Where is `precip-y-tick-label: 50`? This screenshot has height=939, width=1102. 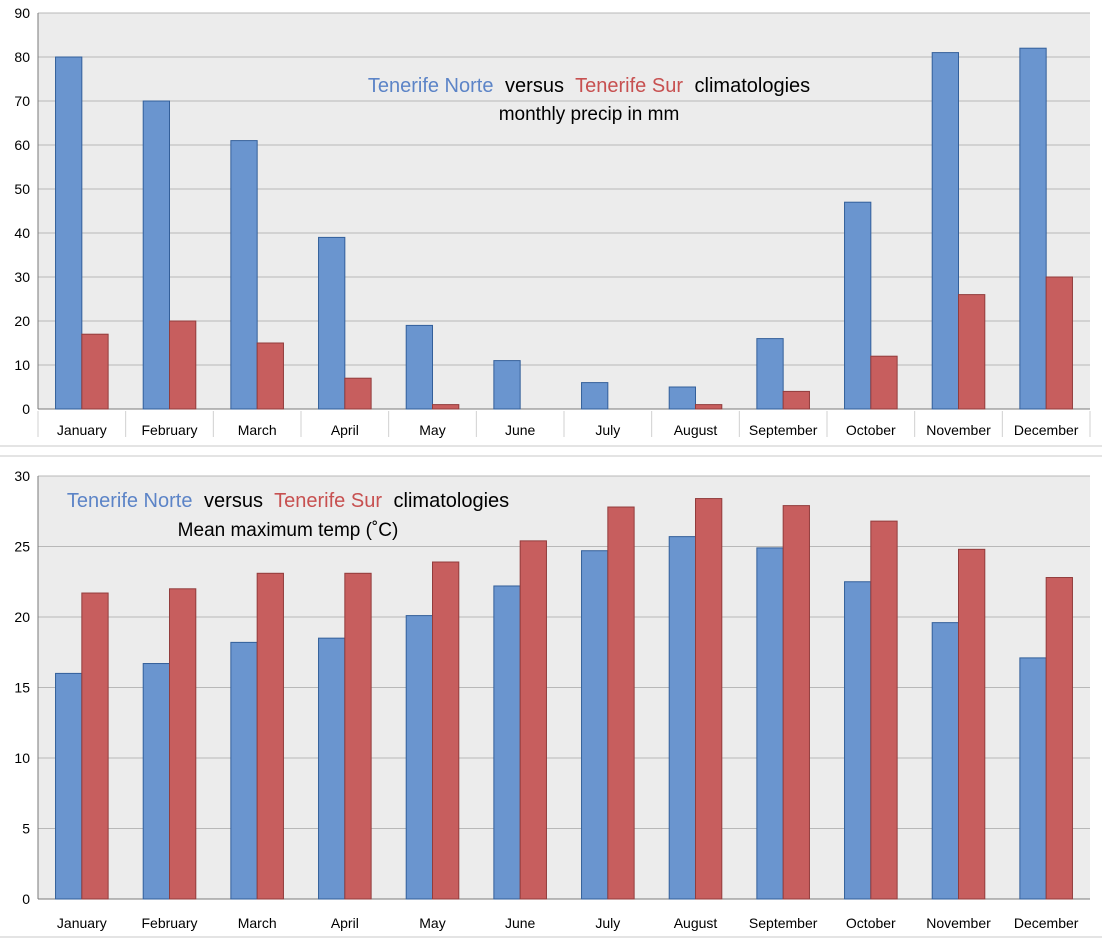
precip-y-tick-label: 50 is located at coordinates (22, 189).